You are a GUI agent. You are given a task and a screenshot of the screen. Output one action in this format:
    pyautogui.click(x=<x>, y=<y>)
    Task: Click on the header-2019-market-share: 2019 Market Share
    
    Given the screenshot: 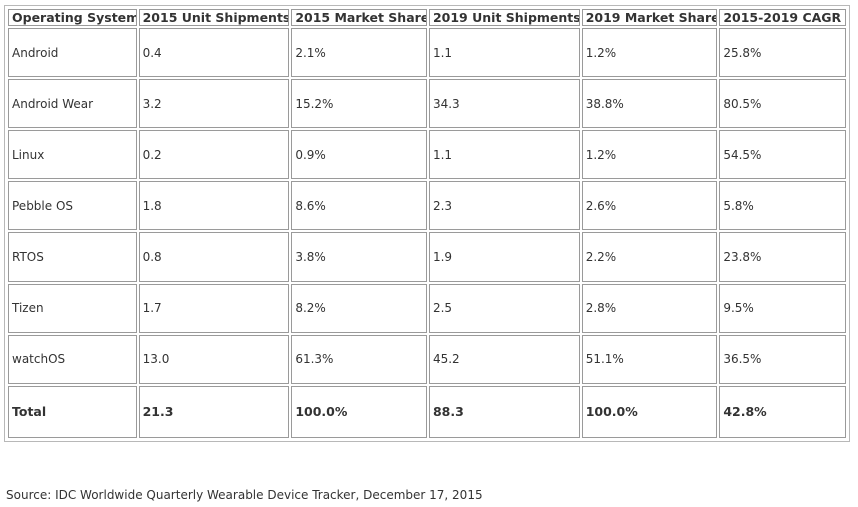 What is the action you would take?
    pyautogui.click(x=649, y=17)
    